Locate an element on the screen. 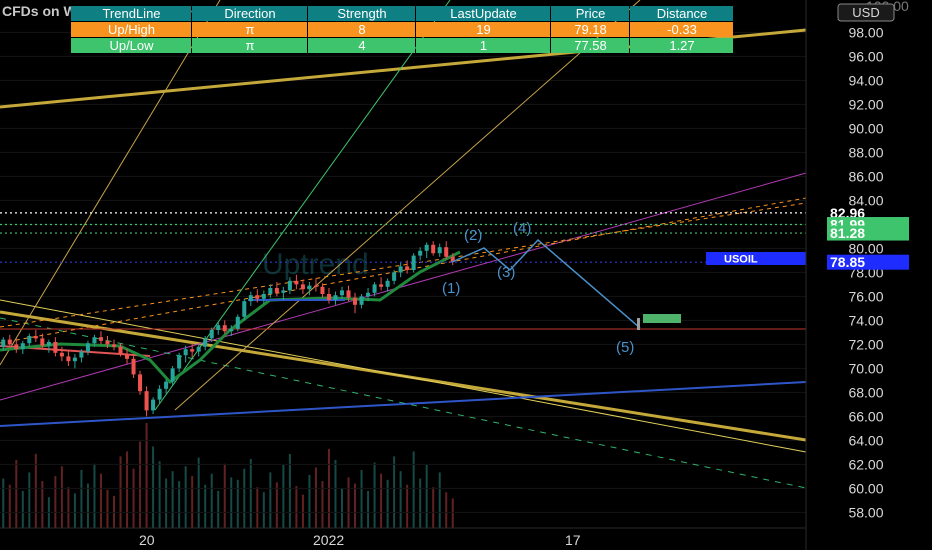 The height and width of the screenshot is (550, 932). price-level-tag-label: 82.96 is located at coordinates (847, 213).